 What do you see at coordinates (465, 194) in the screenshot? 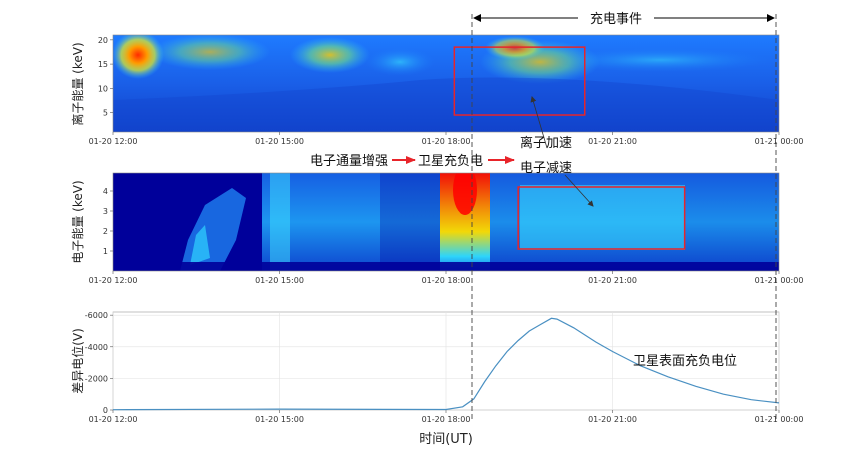
I see `electron-flux-peak` at bounding box center [465, 194].